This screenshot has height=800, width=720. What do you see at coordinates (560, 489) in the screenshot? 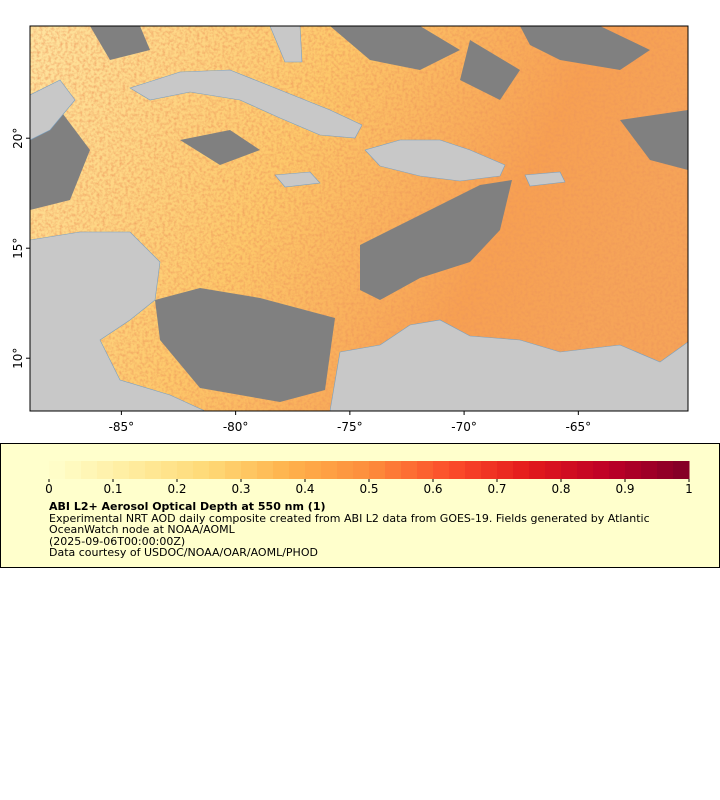
I see `colorbar-tick-label: 0.8` at bounding box center [560, 489].